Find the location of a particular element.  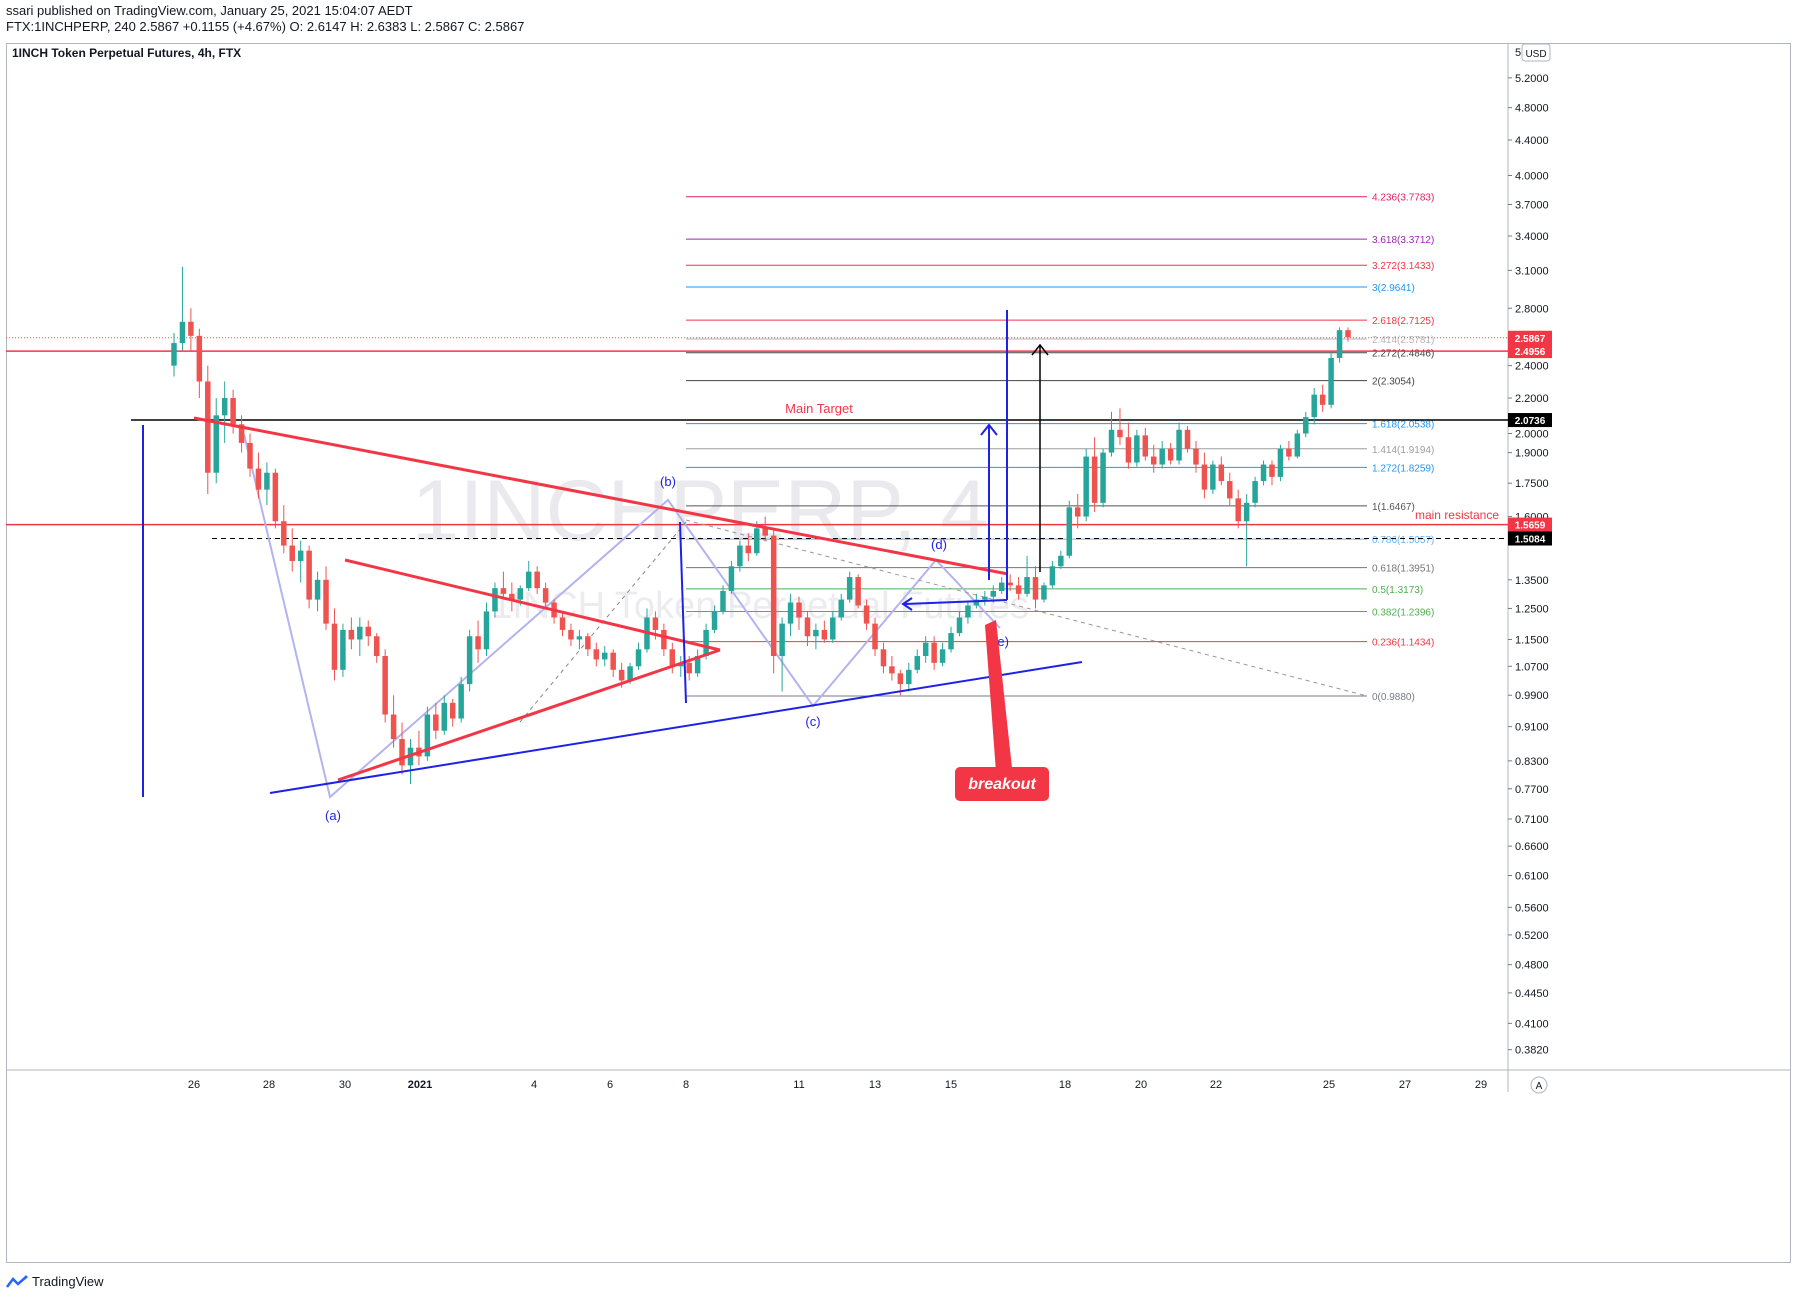

fib-level-label: 0.382(1.2396) is located at coordinates (1403, 613).